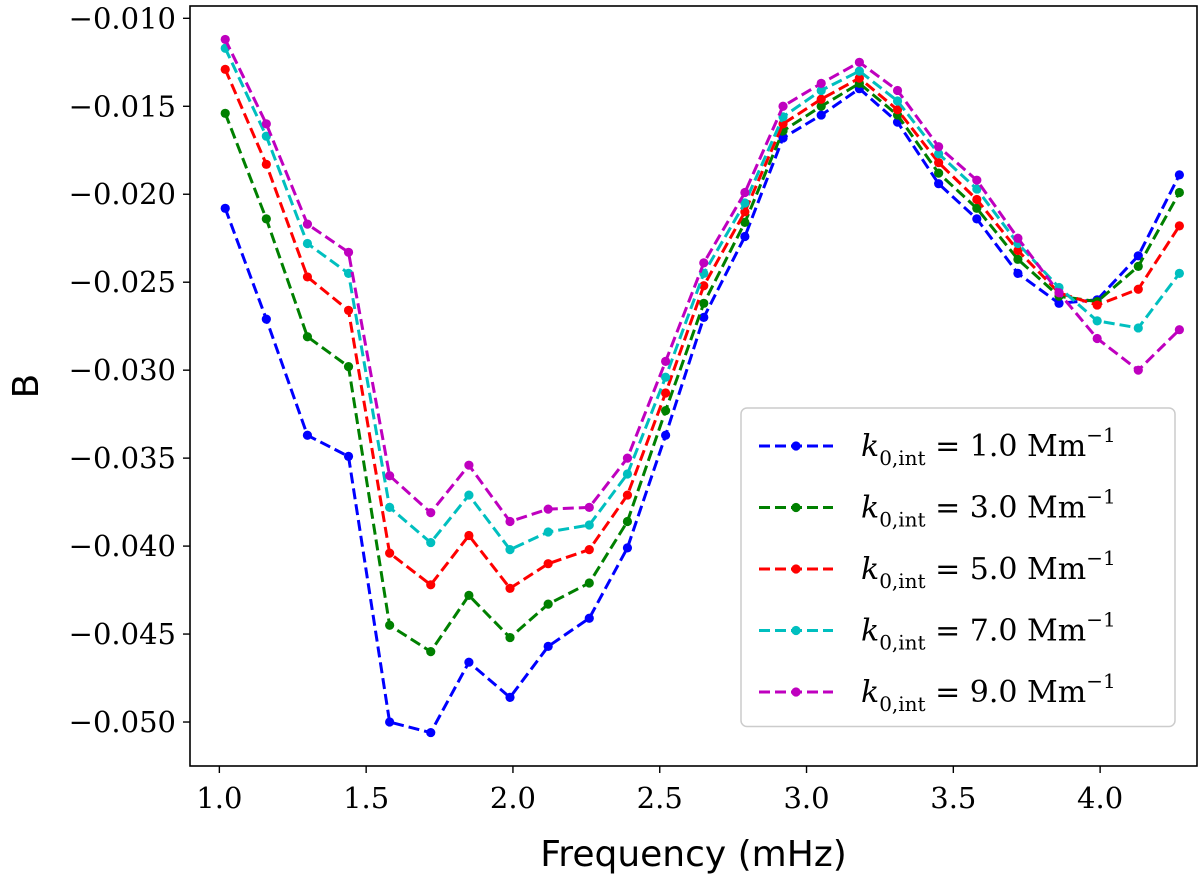 Image resolution: width=1200 pixels, height=881 pixels. I want to click on legend-item: k0,int = 9.0 Mm−1, so click(937, 692).